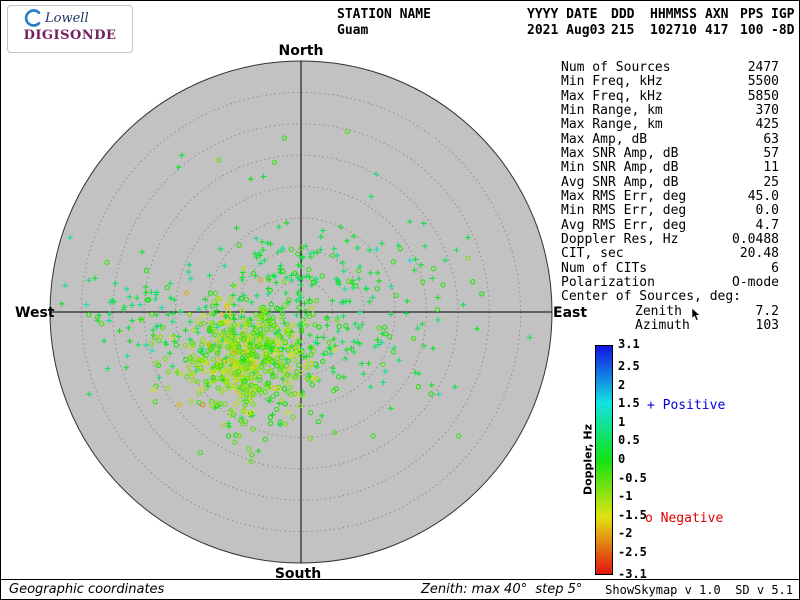  I want to click on stat-row: Zenith 7.2, so click(670, 311).